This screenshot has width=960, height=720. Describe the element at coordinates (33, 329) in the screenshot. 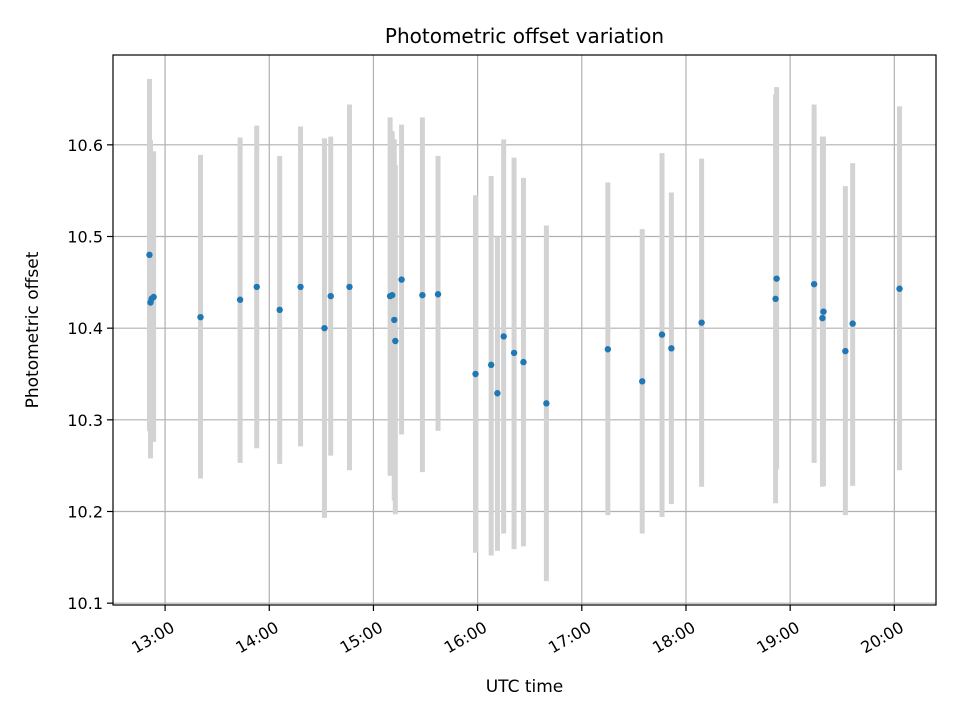

I see `y-axis-label: Photometric offset` at that location.